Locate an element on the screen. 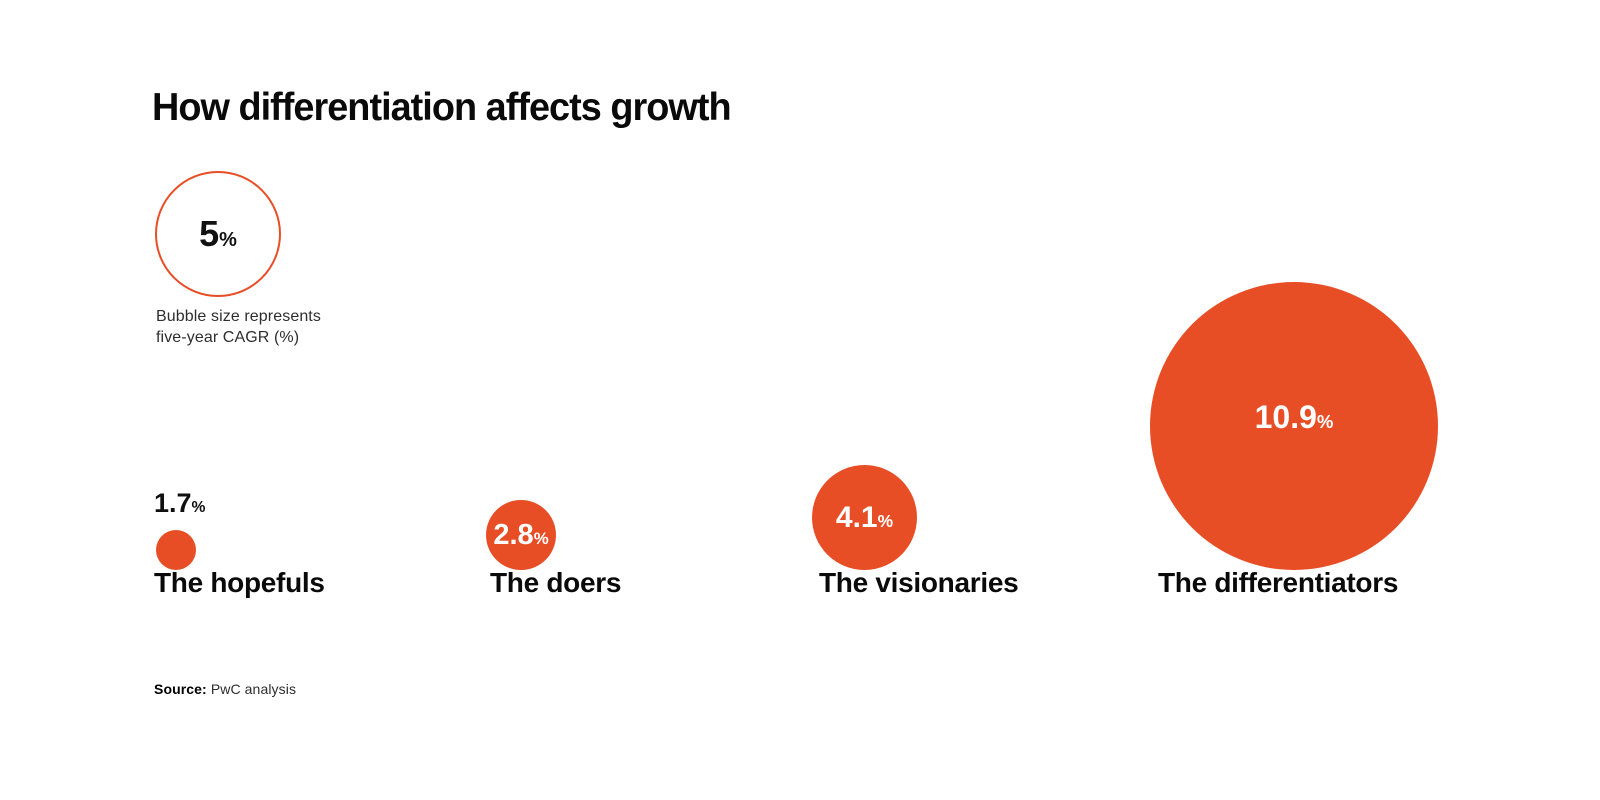  source-prefix: Source: is located at coordinates (180, 689).